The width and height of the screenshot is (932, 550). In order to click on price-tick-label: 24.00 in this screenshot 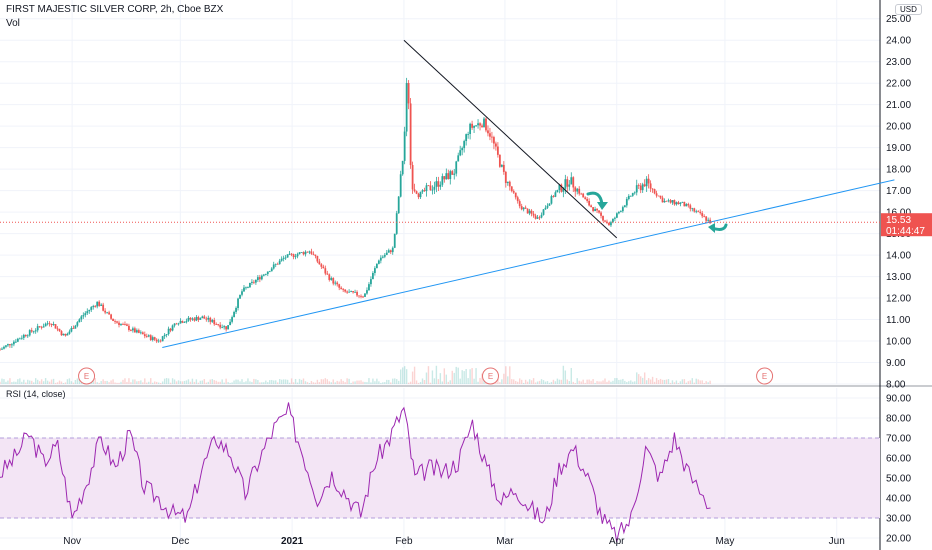, I will do `click(898, 41)`.